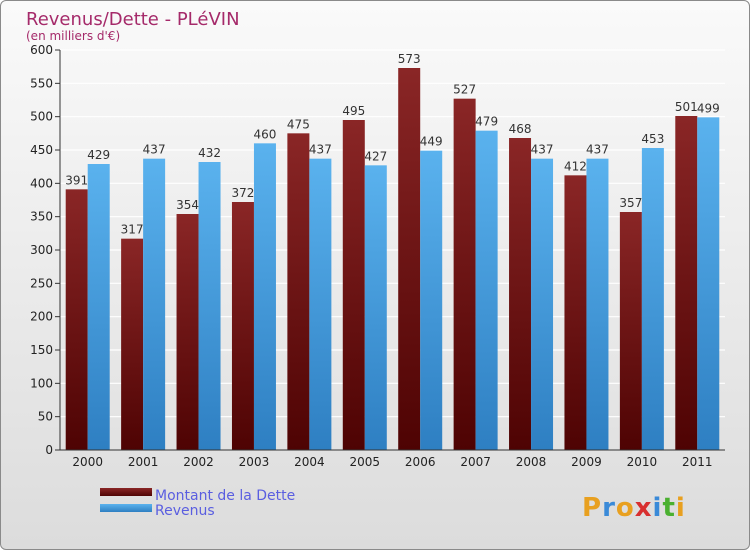 Image resolution: width=750 pixels, height=550 pixels. I want to click on logo-letter: t, so click(668, 508).